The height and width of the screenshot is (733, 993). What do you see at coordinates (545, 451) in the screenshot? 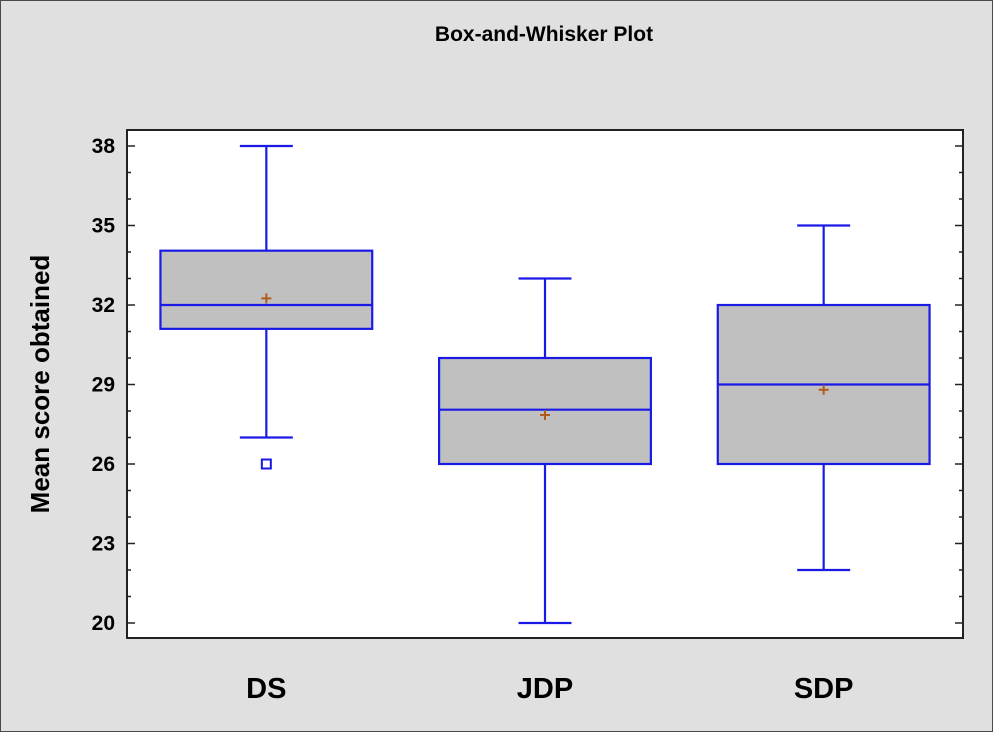
I see `box-jdp` at bounding box center [545, 451].